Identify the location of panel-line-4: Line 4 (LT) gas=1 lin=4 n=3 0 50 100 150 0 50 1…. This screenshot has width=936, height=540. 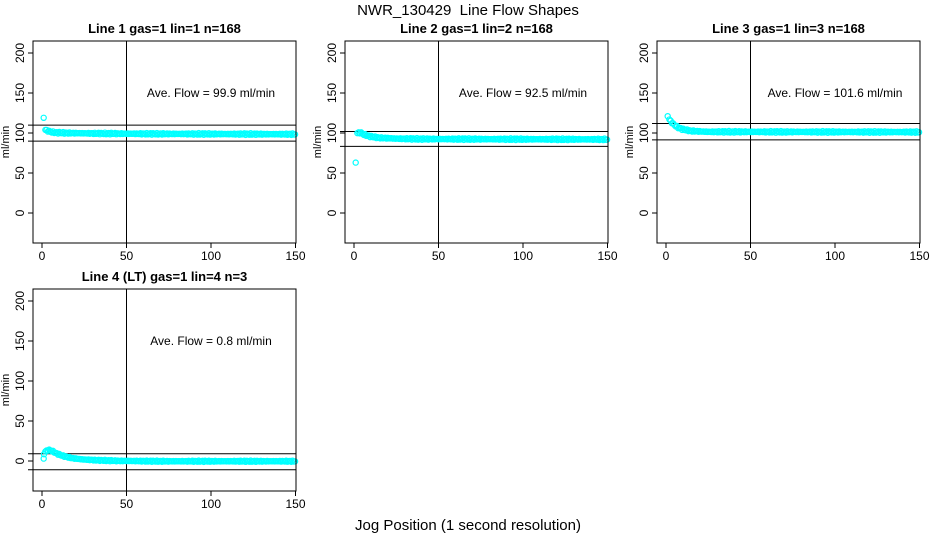
(153, 390).